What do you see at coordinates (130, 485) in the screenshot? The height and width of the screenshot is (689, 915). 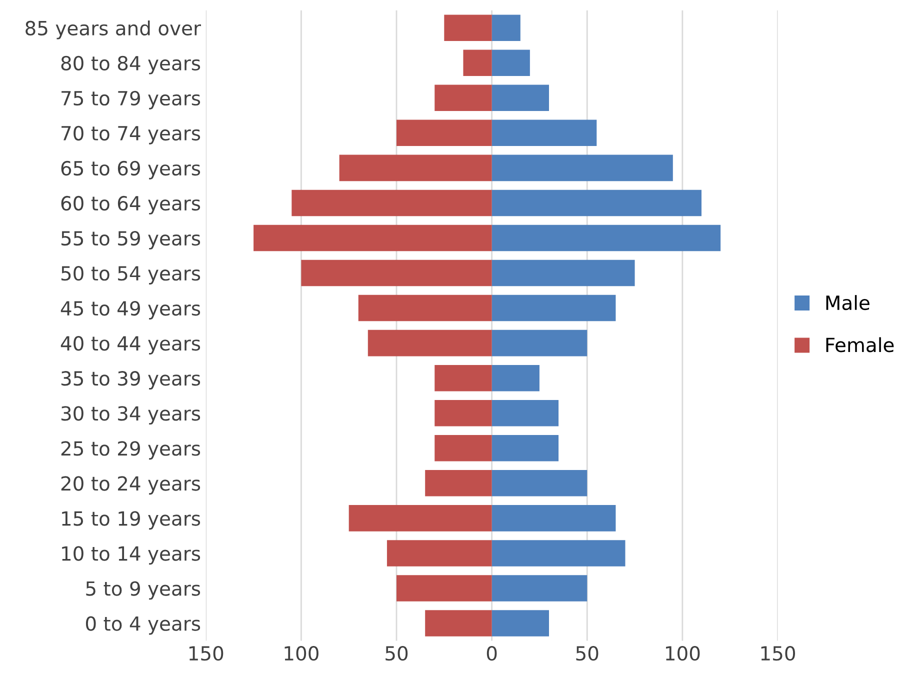 I see `y-tick-label: 20 to 24 years` at bounding box center [130, 485].